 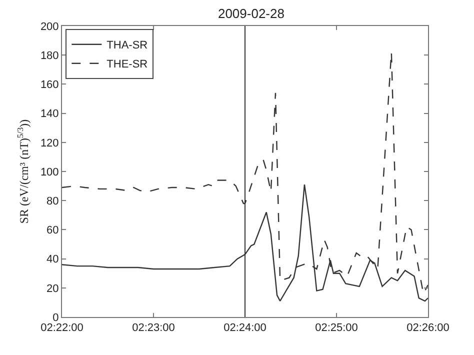 I want to click on y-tick-label: 160, so click(x=49, y=85).